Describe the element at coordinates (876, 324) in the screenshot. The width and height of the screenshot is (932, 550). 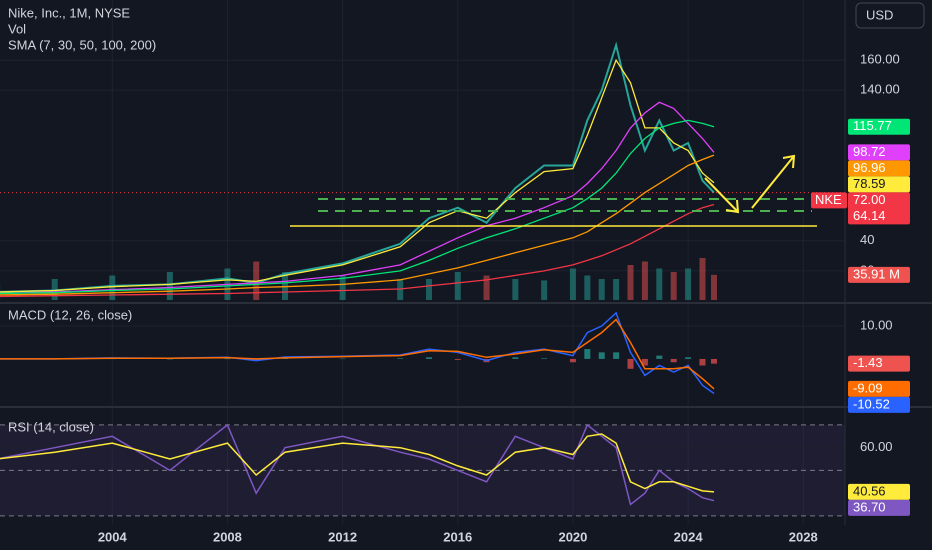
I see `y-tick-label: 10.00` at that location.